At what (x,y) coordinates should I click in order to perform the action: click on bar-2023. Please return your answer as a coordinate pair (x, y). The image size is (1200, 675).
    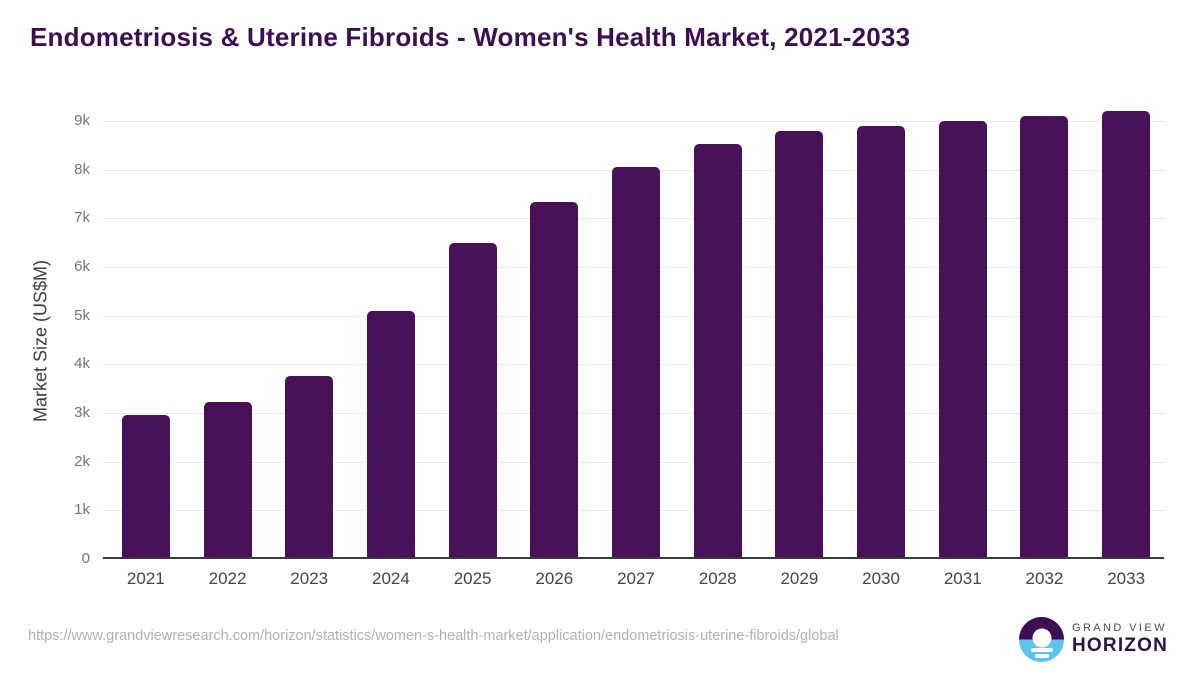
    Looking at the image, I should click on (309, 467).